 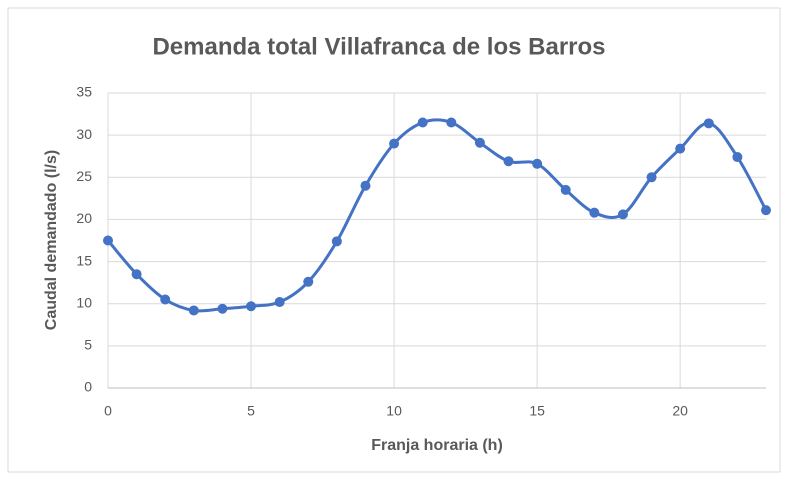 I want to click on x-tick-label: 0, so click(x=108, y=411).